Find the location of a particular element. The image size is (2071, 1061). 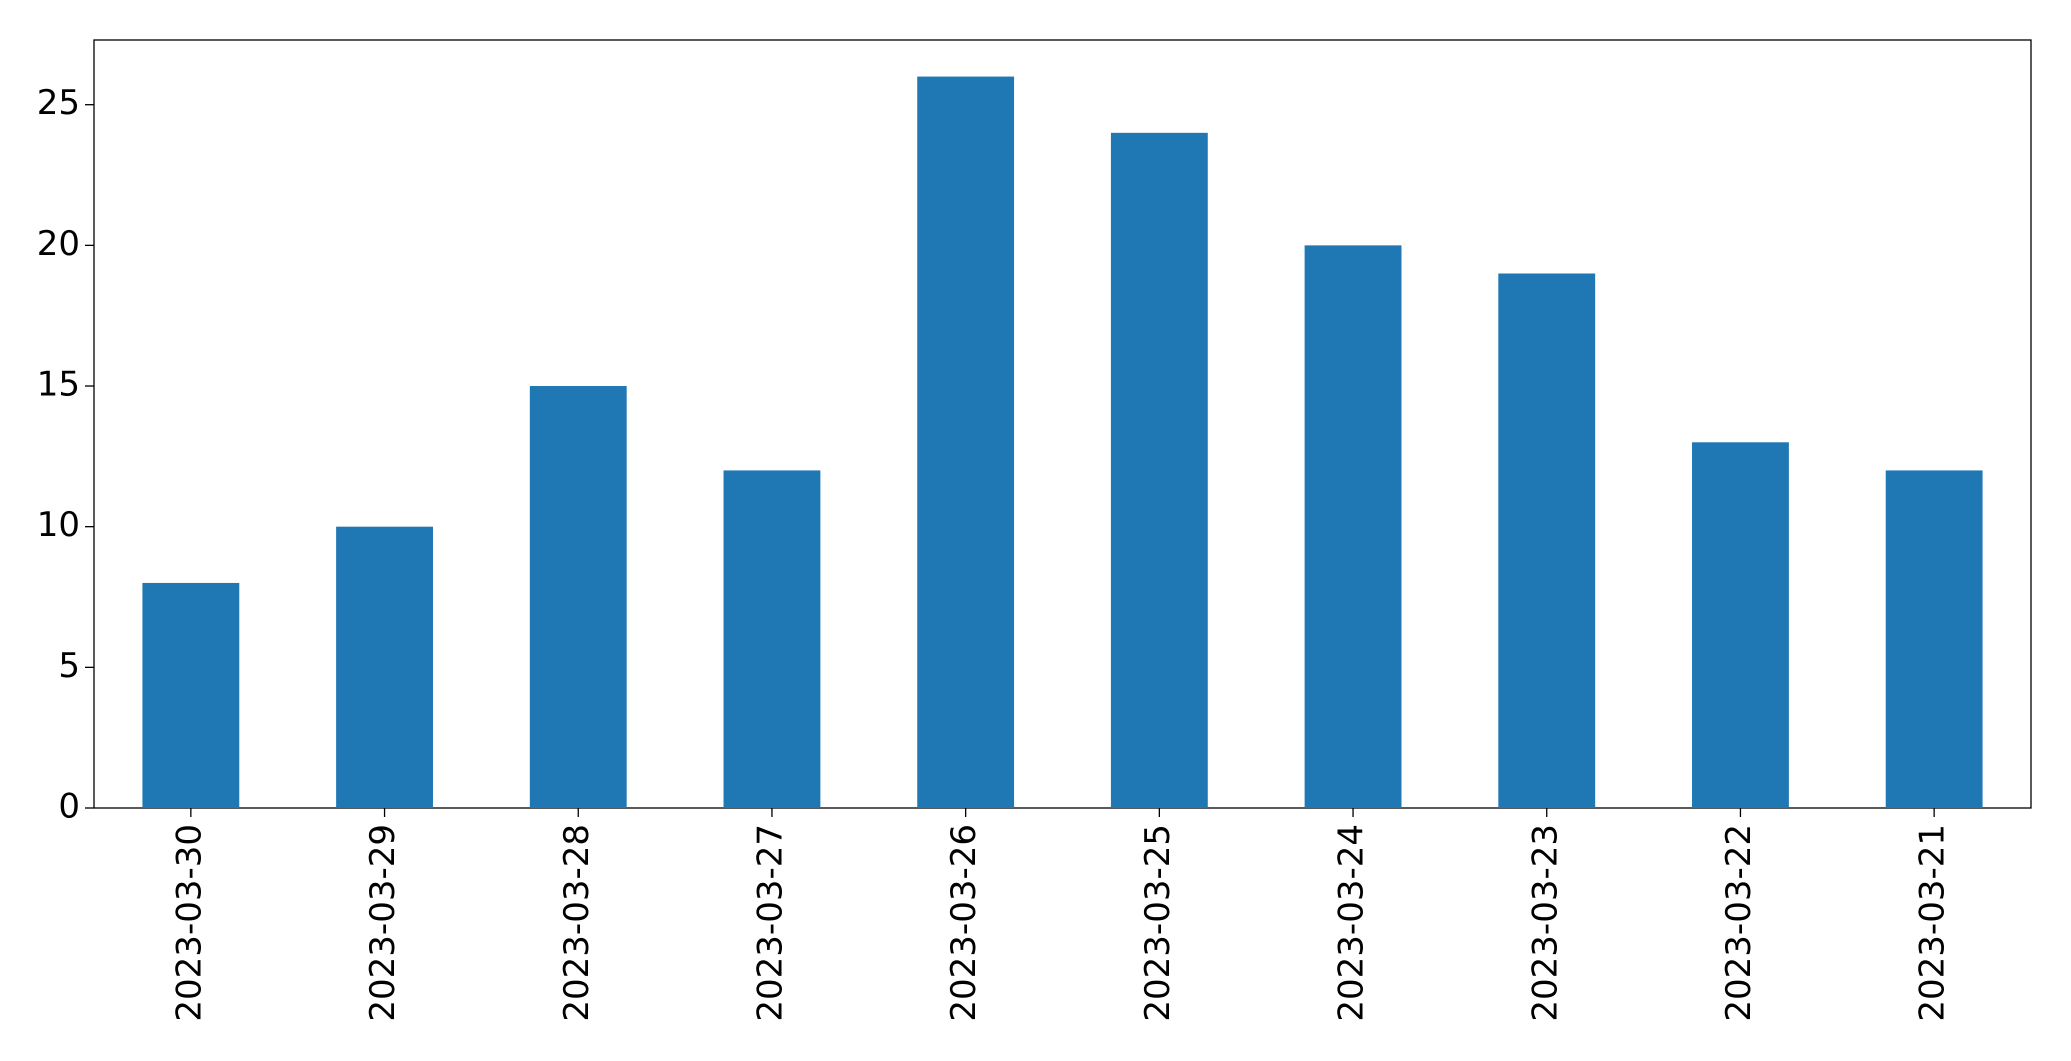

x-tick-label: 2023-03-23 is located at coordinates (1545, 923).